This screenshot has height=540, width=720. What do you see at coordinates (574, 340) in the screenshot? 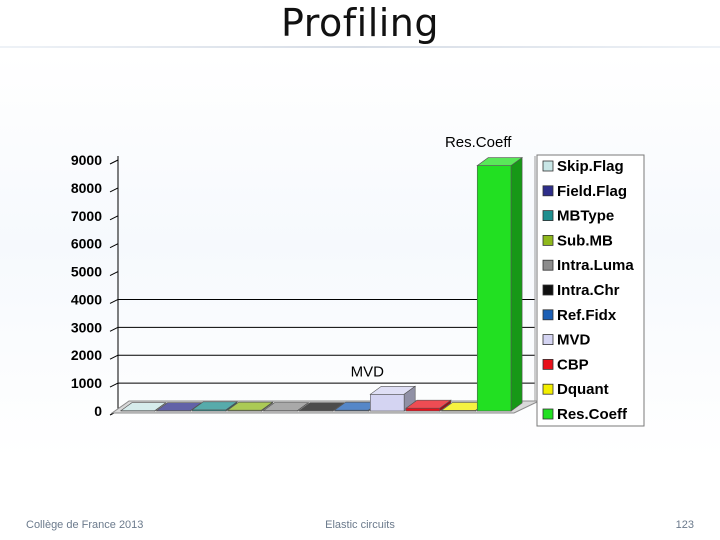
I see `legend-label: MVD` at bounding box center [574, 340].